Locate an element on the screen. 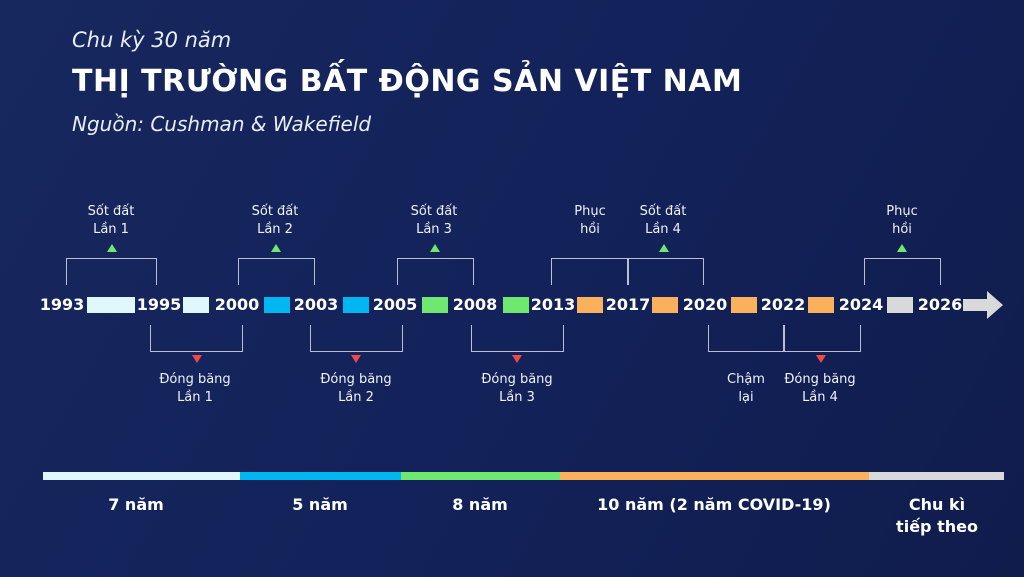 The image size is (1024, 577). year-label: 2017 is located at coordinates (628, 304).